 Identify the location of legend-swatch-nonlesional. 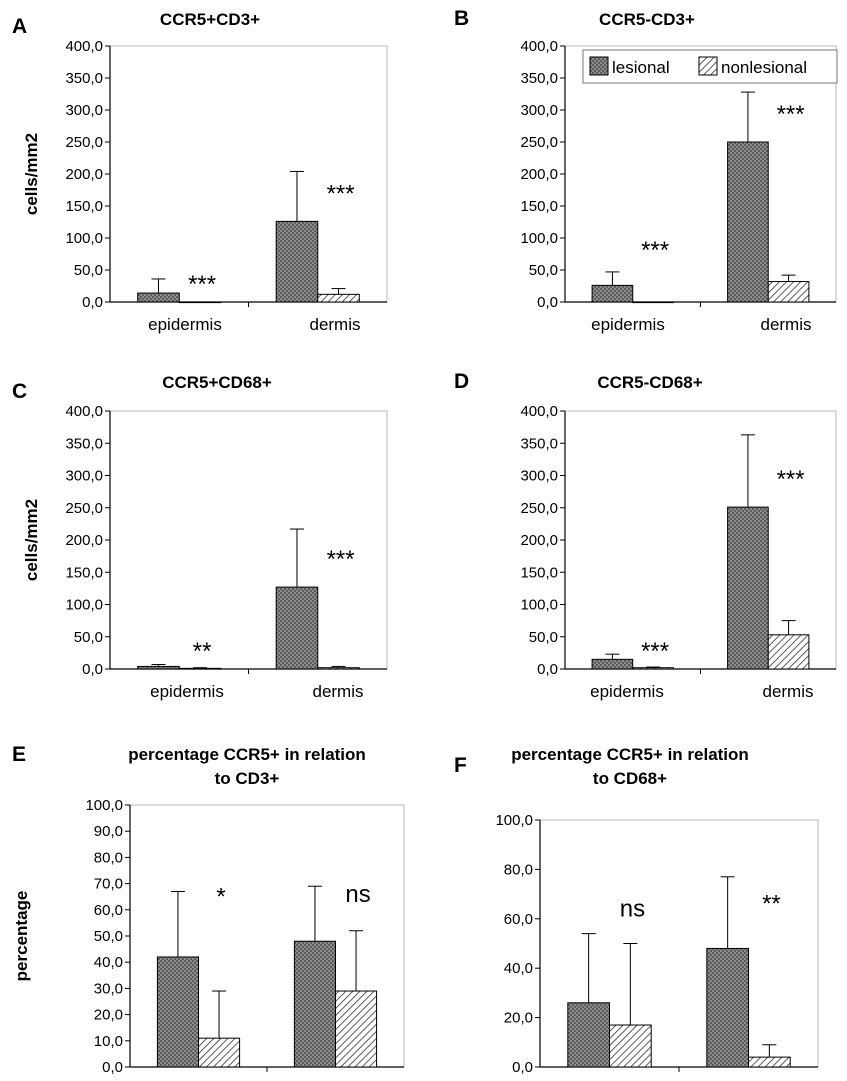
(708, 66).